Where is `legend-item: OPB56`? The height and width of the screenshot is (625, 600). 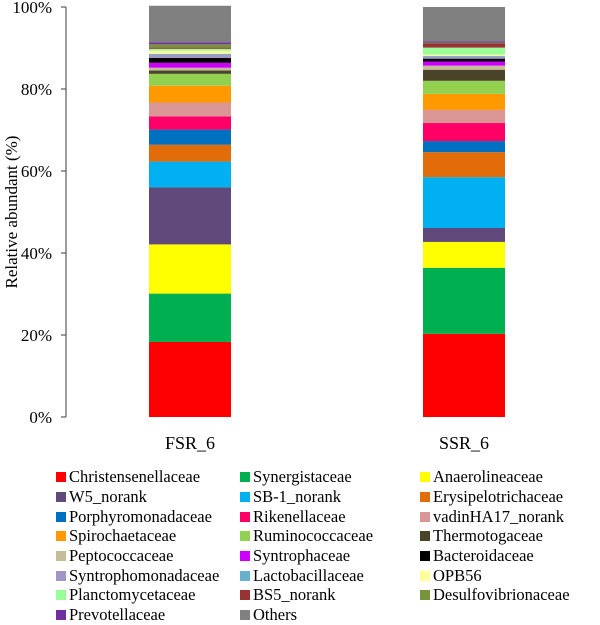
legend-item: OPB56 is located at coordinates (510, 575).